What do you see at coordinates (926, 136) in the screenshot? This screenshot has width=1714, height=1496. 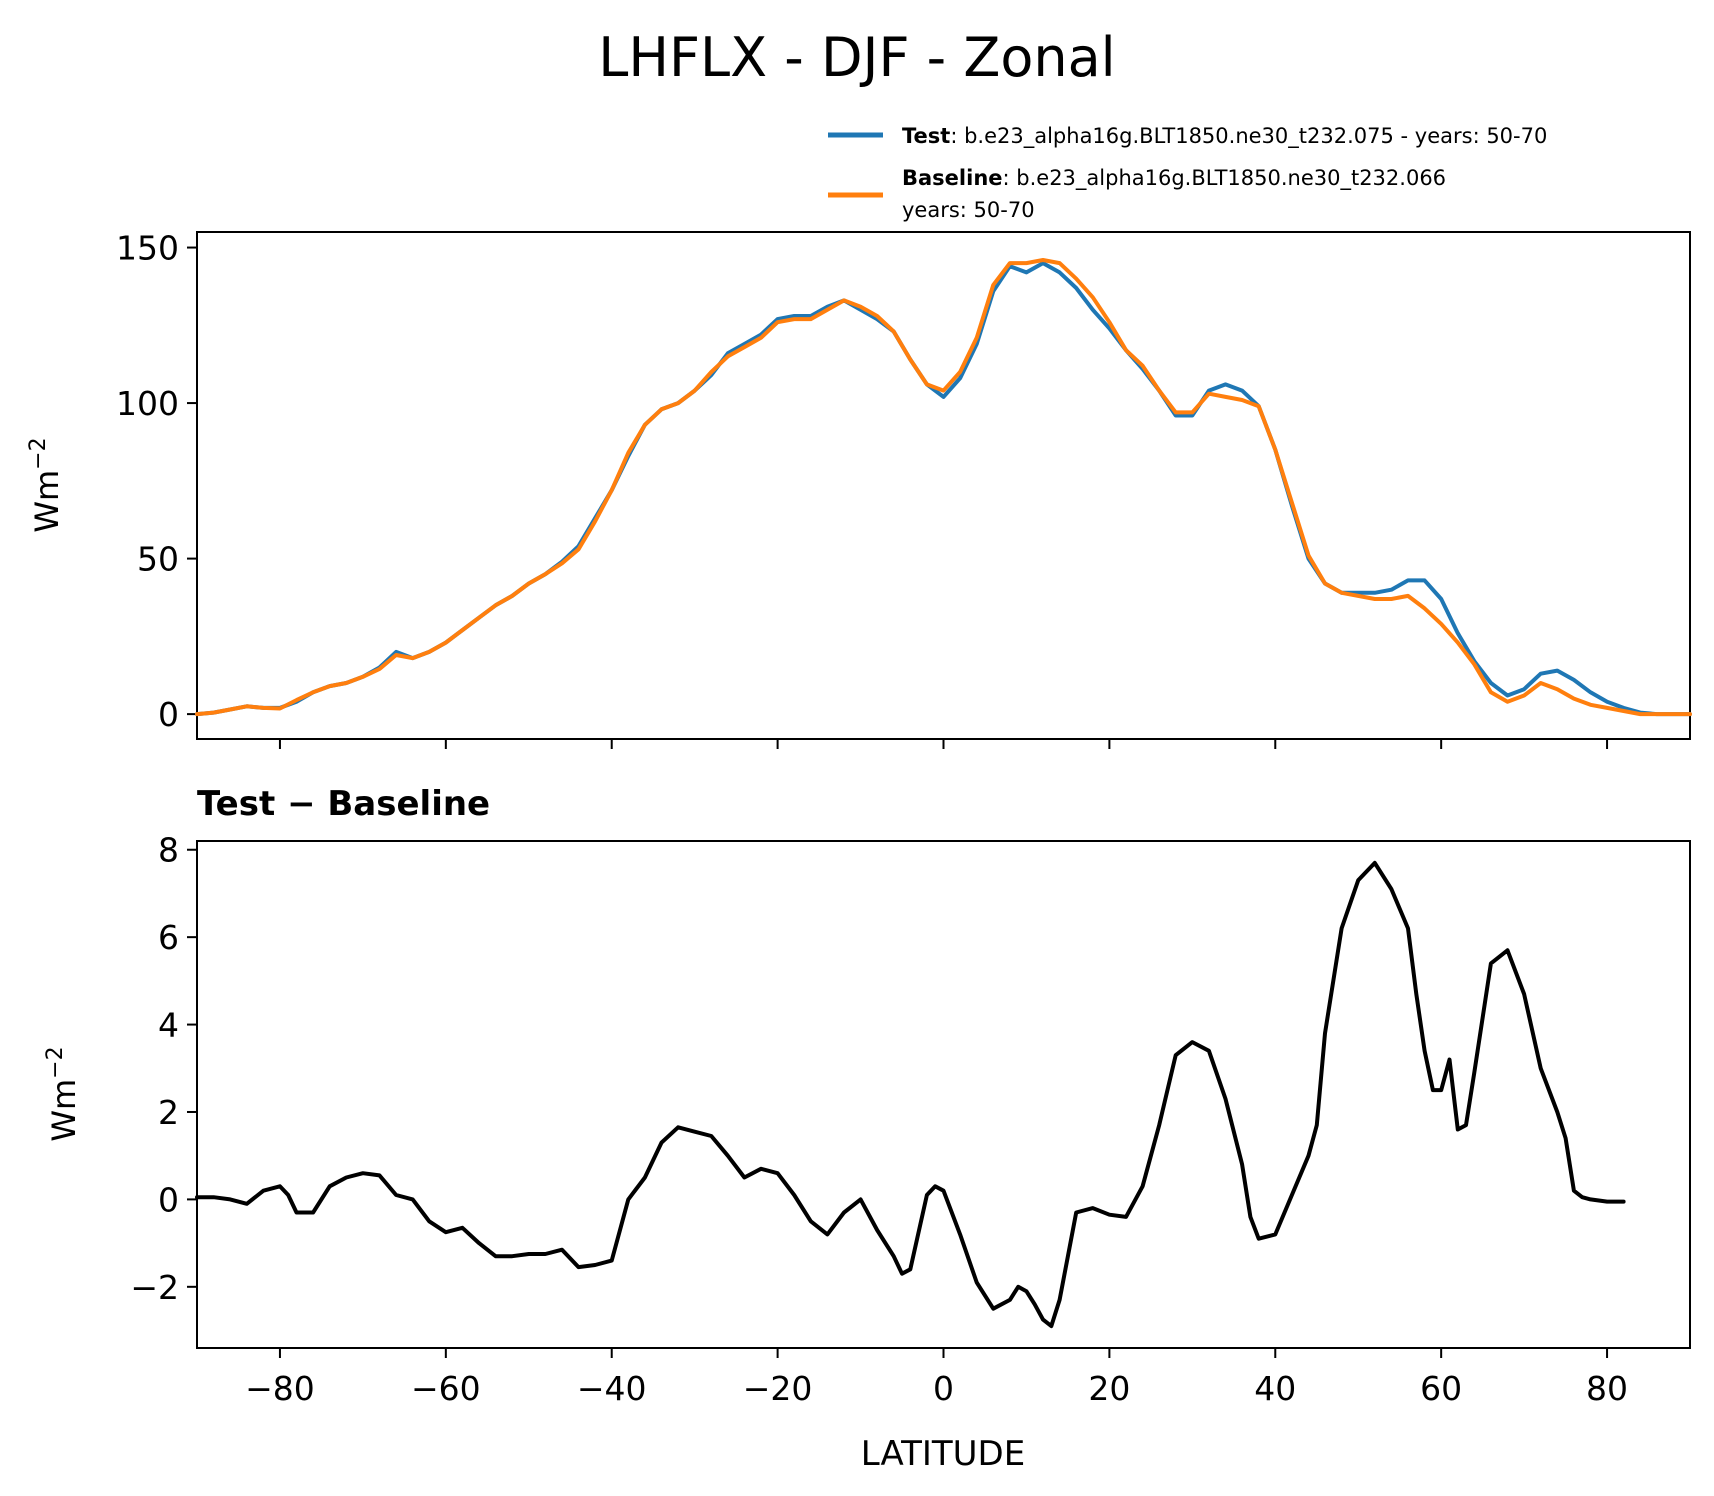 I see `legend-test-label: Test` at bounding box center [926, 136].